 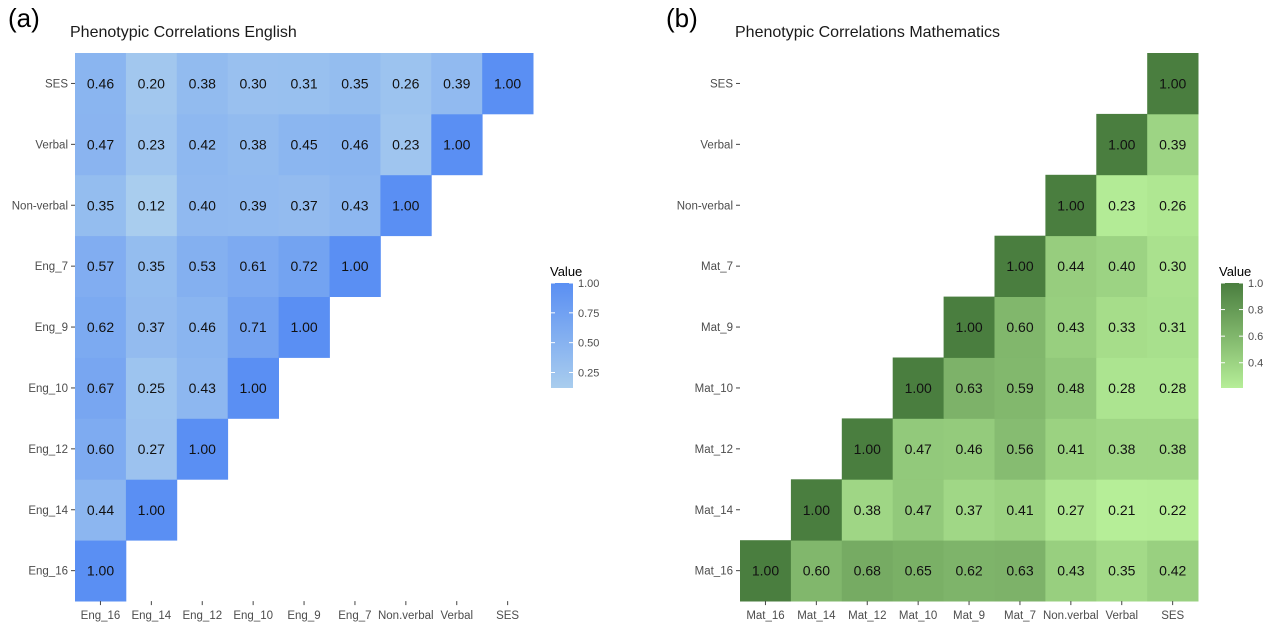 What do you see at coordinates (24, 18) in the screenshot?
I see `panel-label-a: (a)` at bounding box center [24, 18].